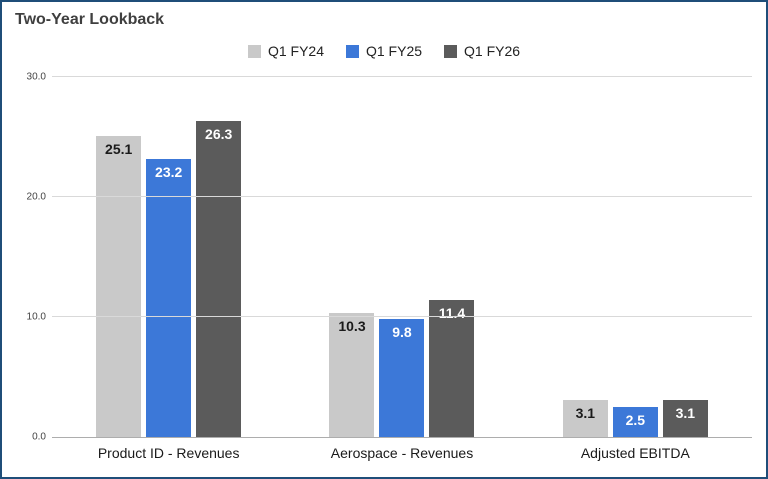  What do you see at coordinates (492, 51) in the screenshot?
I see `legend-label: Q1 FY26` at bounding box center [492, 51].